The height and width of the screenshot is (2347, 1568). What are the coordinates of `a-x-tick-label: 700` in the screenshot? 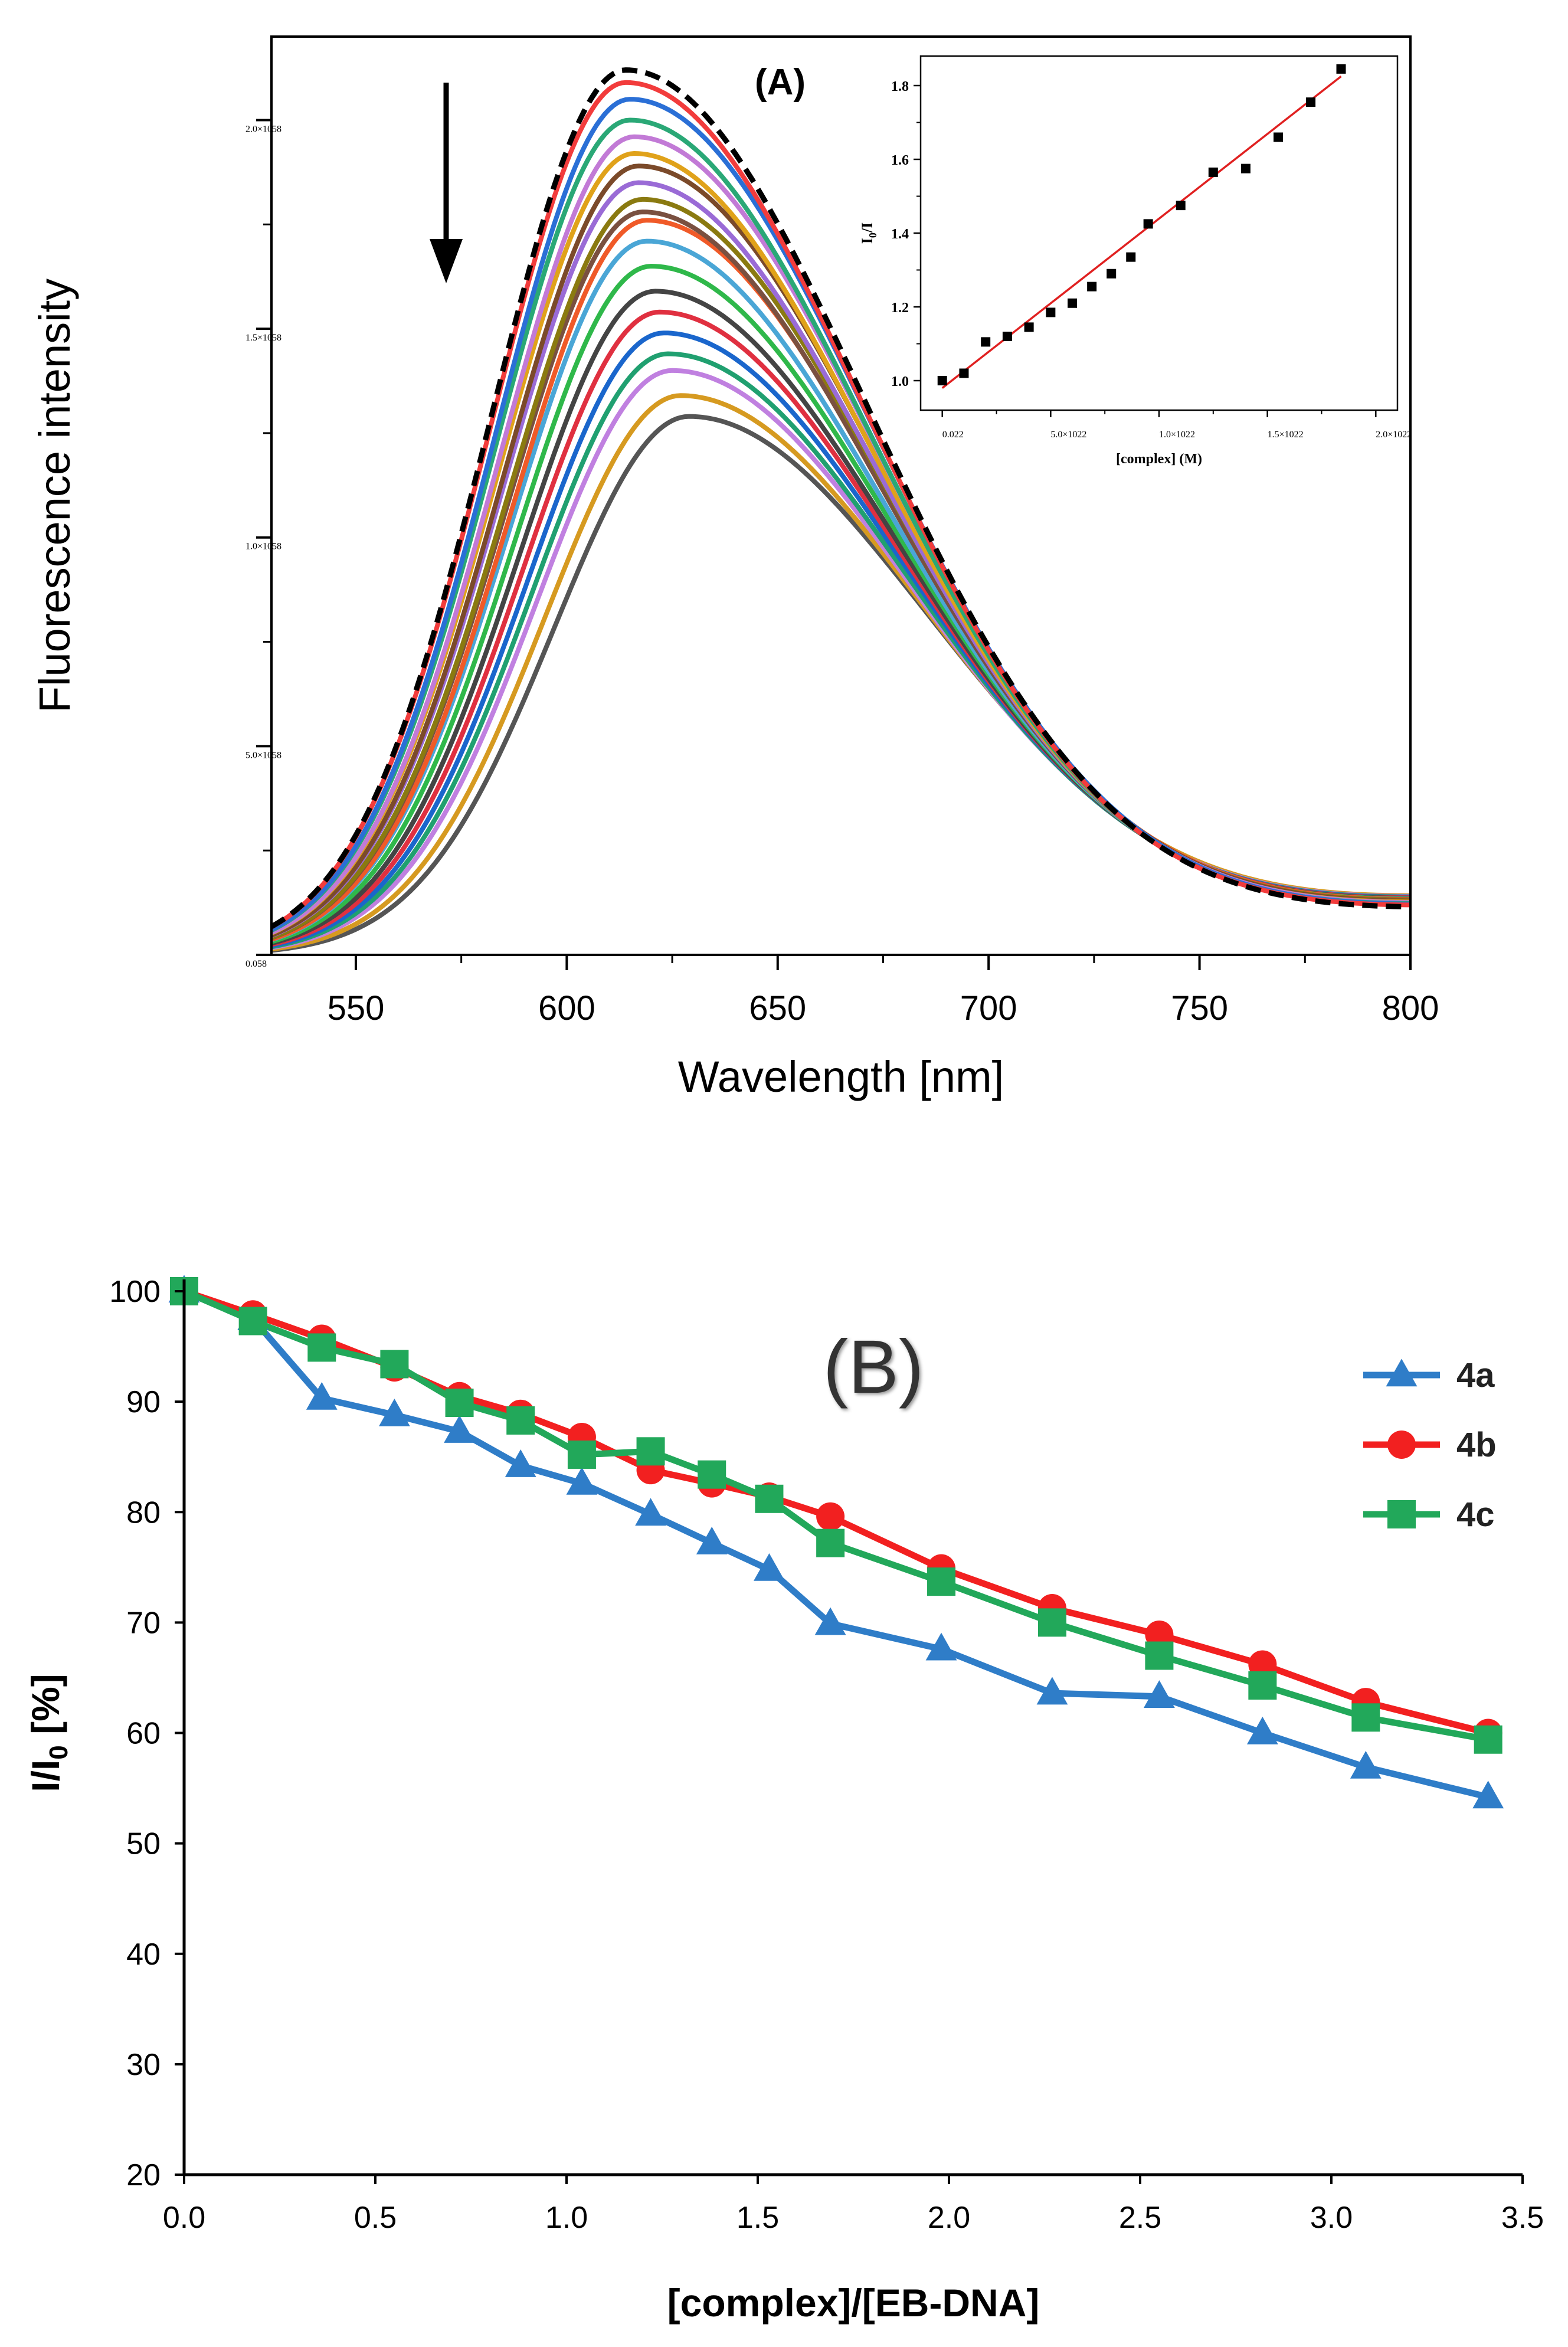 It's located at (988, 1008).